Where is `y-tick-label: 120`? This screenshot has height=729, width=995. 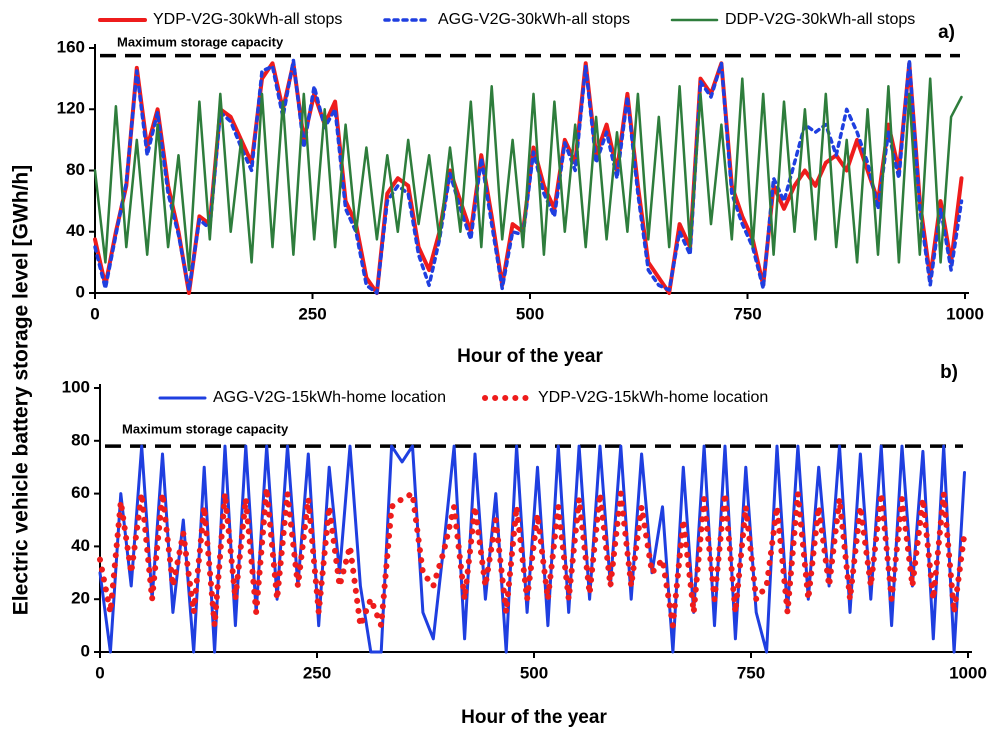 y-tick-label: 120 is located at coordinates (71, 108).